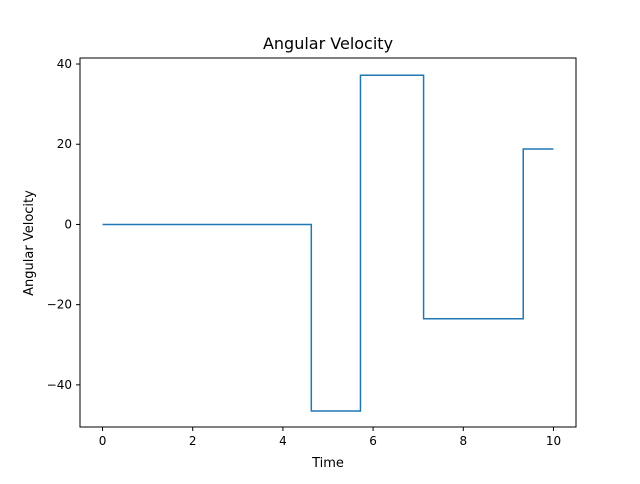 This screenshot has width=640, height=484. I want to click on x-axis-label: Time, so click(327, 463).